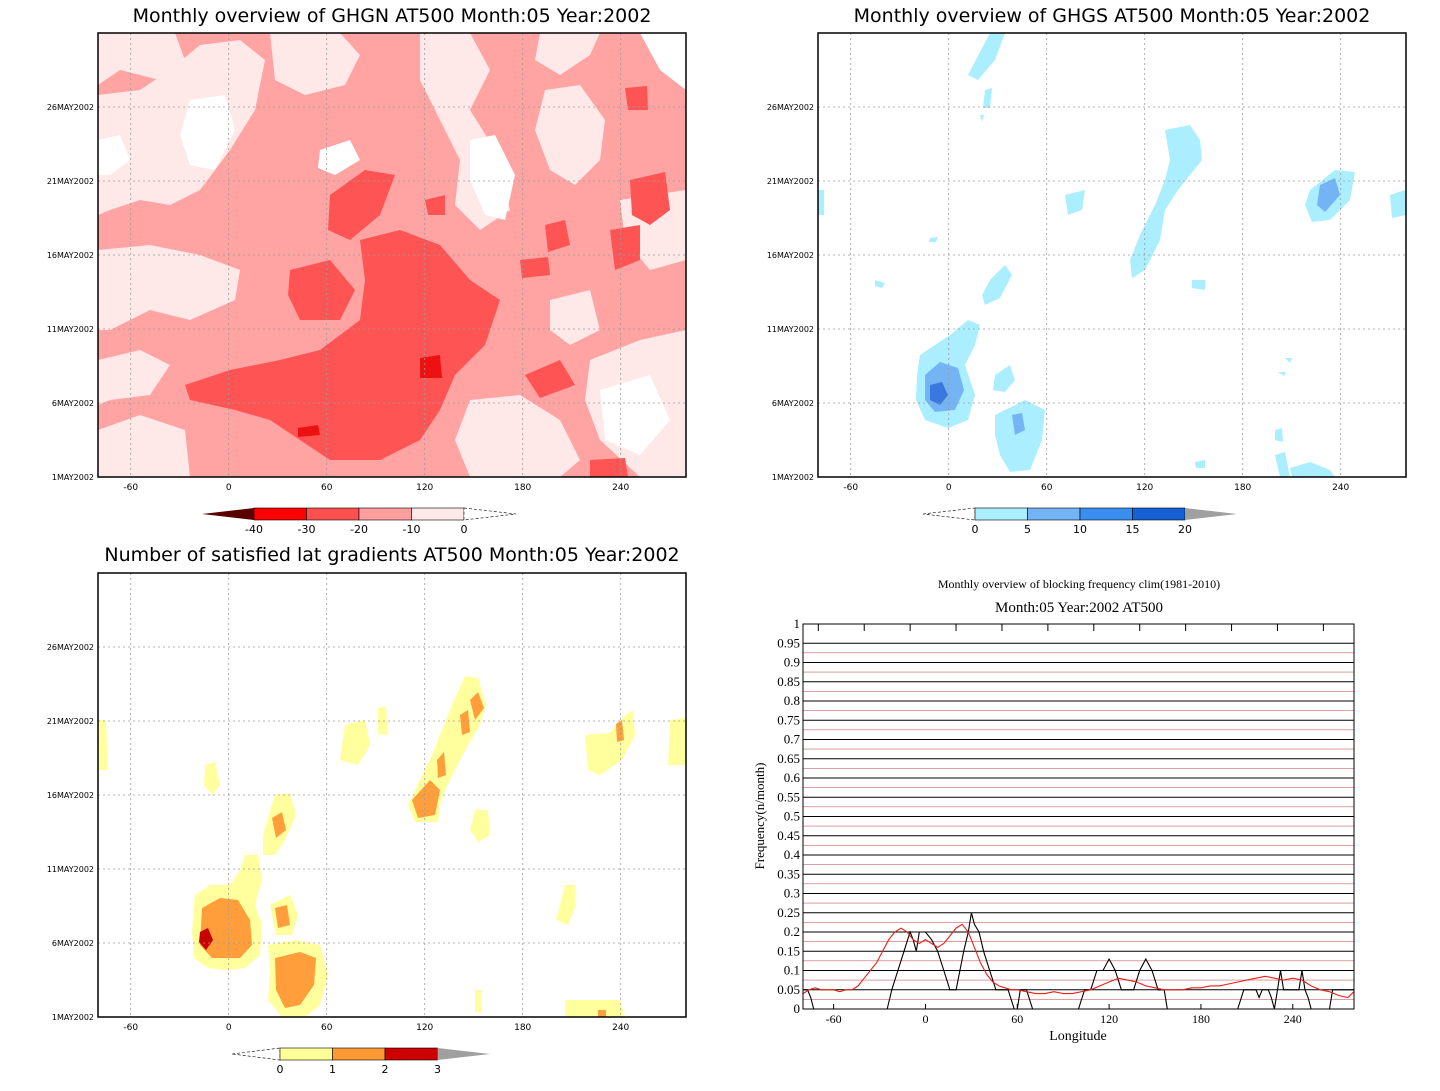 Image resolution: width=1440 pixels, height=1091 pixels. I want to click on colorbar-label: 3, so click(437, 1069).